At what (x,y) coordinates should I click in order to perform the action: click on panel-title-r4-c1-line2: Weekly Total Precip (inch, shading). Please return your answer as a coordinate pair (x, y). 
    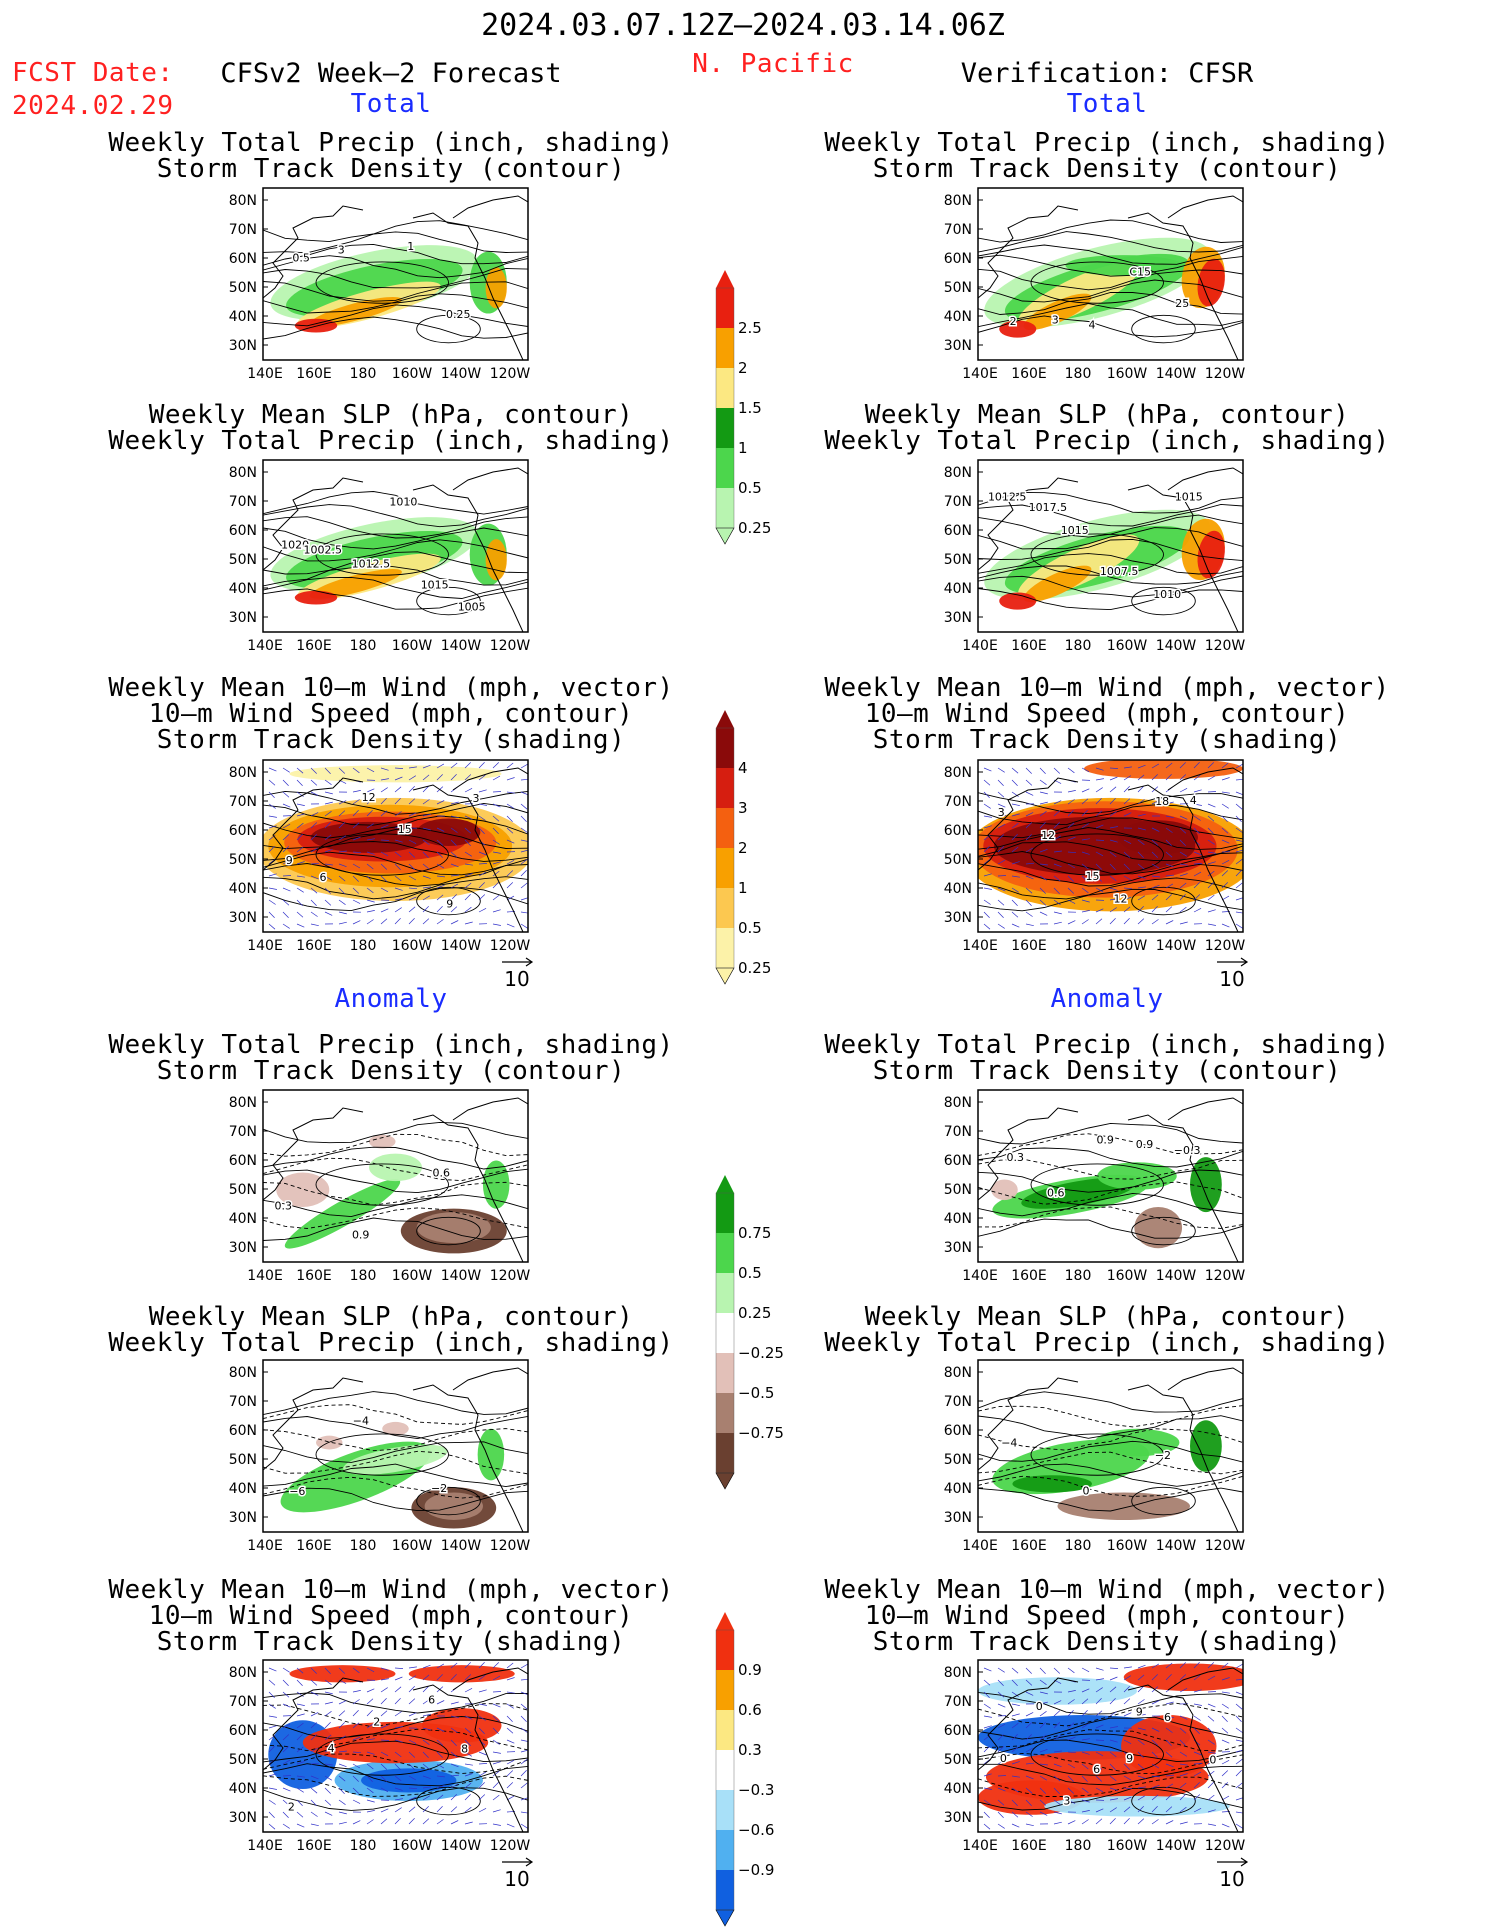
    Looking at the image, I should click on (1106, 1343).